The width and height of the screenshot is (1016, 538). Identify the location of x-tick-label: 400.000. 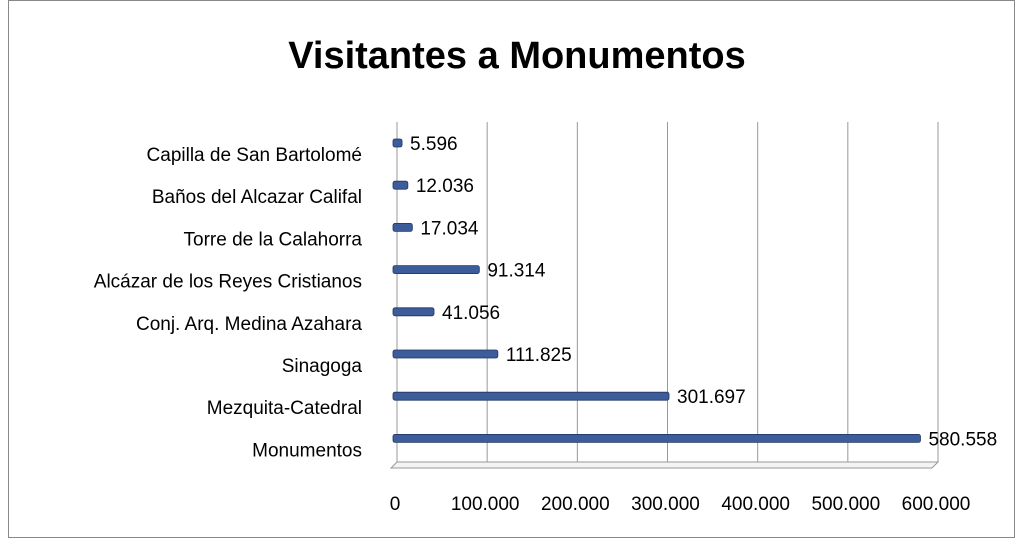
(755, 504).